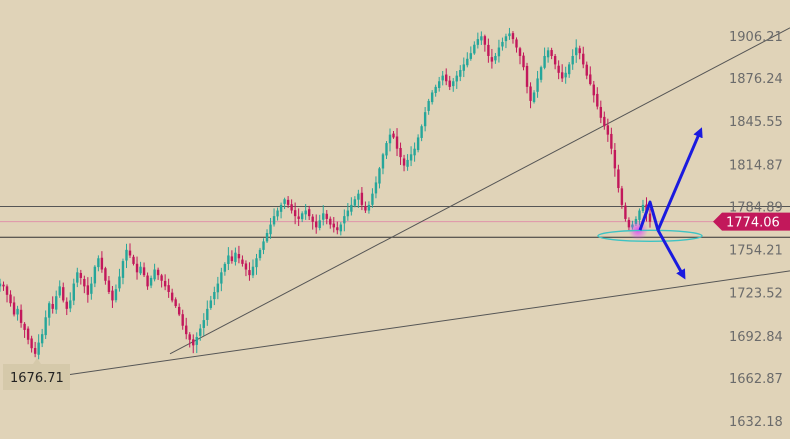 Image resolution: width=790 pixels, height=439 pixels. Describe the element at coordinates (756, 37) in the screenshot. I see `y-tick-label: 1906.21` at that location.